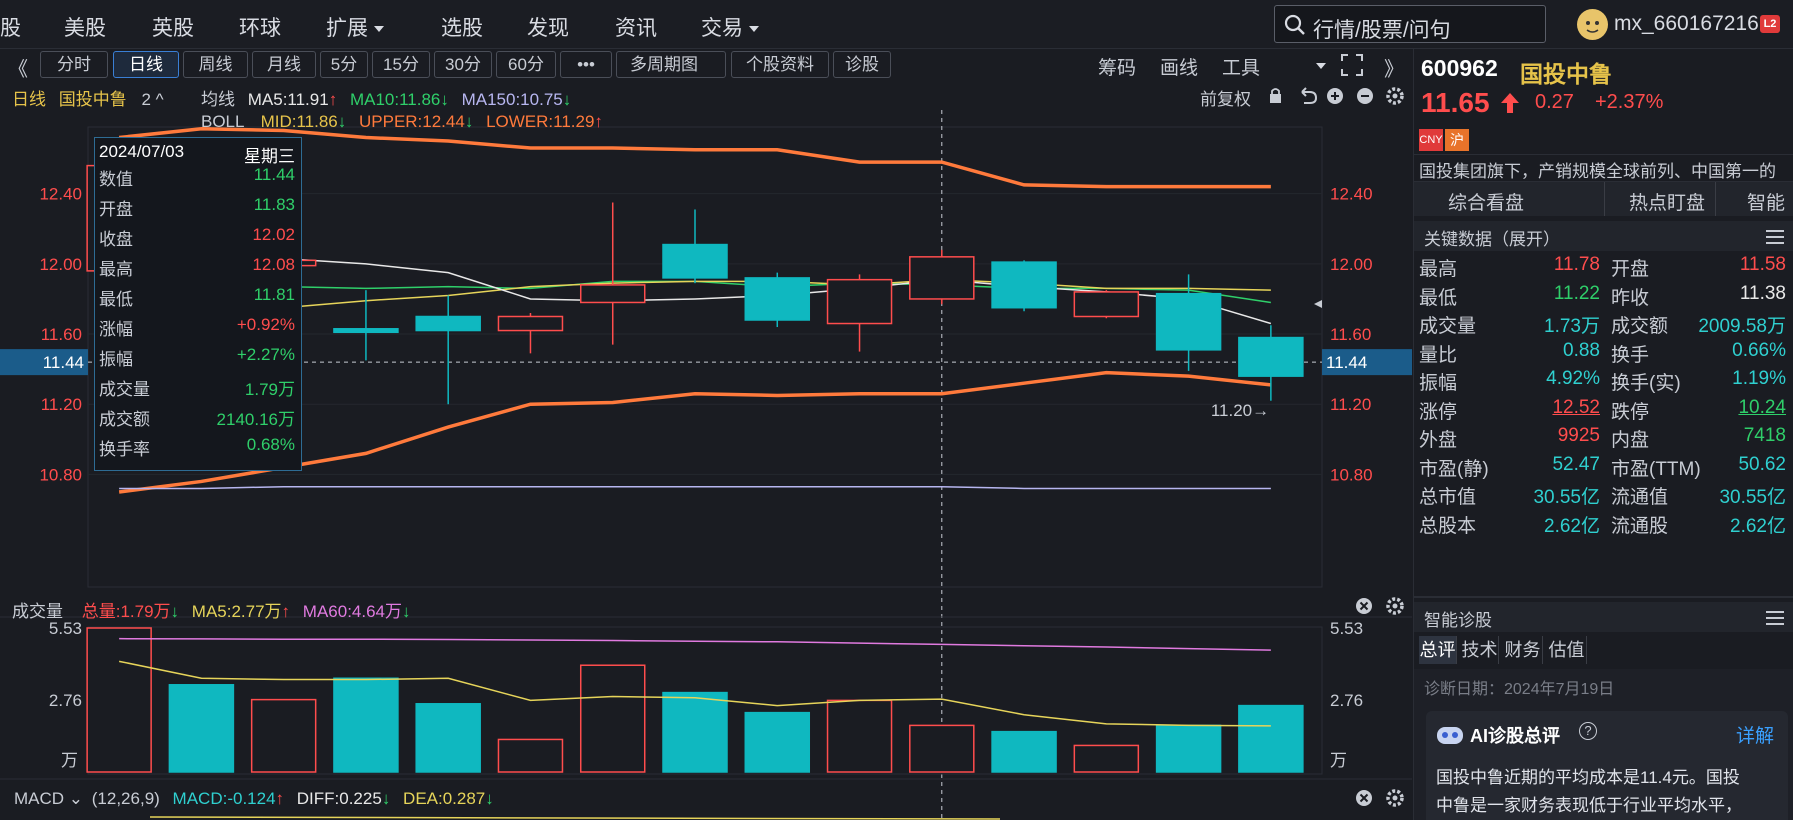 The width and height of the screenshot is (1793, 820). What do you see at coordinates (1117, 68) in the screenshot?
I see `tool-0: 筹码` at bounding box center [1117, 68].